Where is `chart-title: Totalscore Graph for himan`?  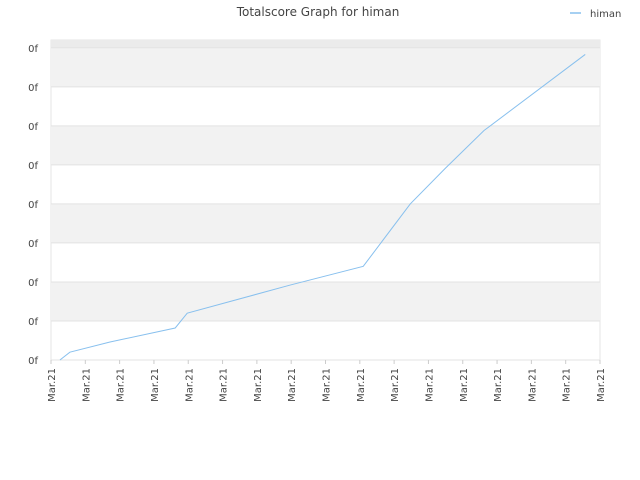 chart-title: Totalscore Graph for himan is located at coordinates (318, 12).